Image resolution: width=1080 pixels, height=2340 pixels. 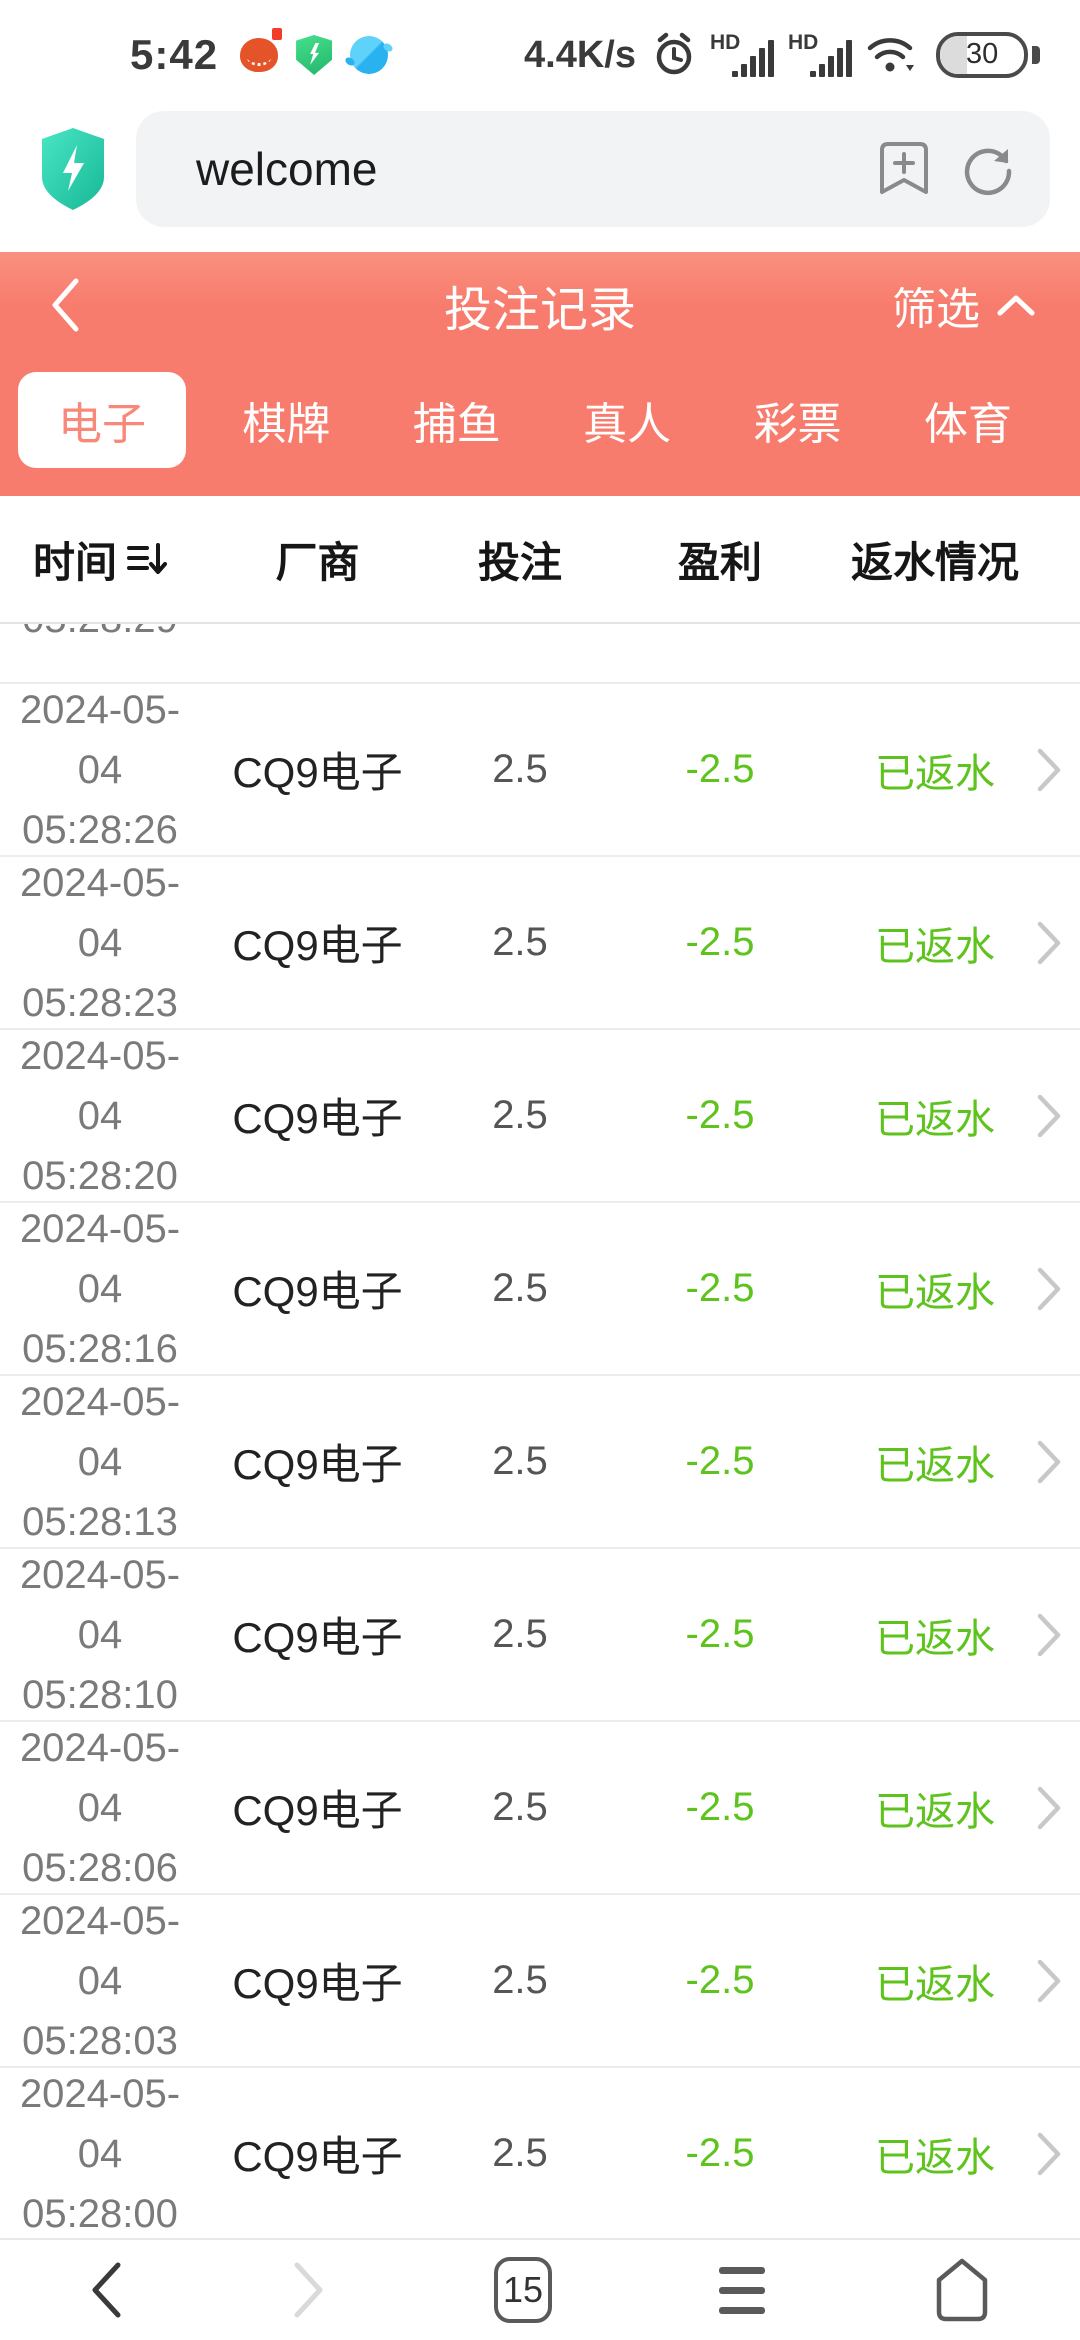 I want to click on nav-home-button, so click(x=962, y=2290).